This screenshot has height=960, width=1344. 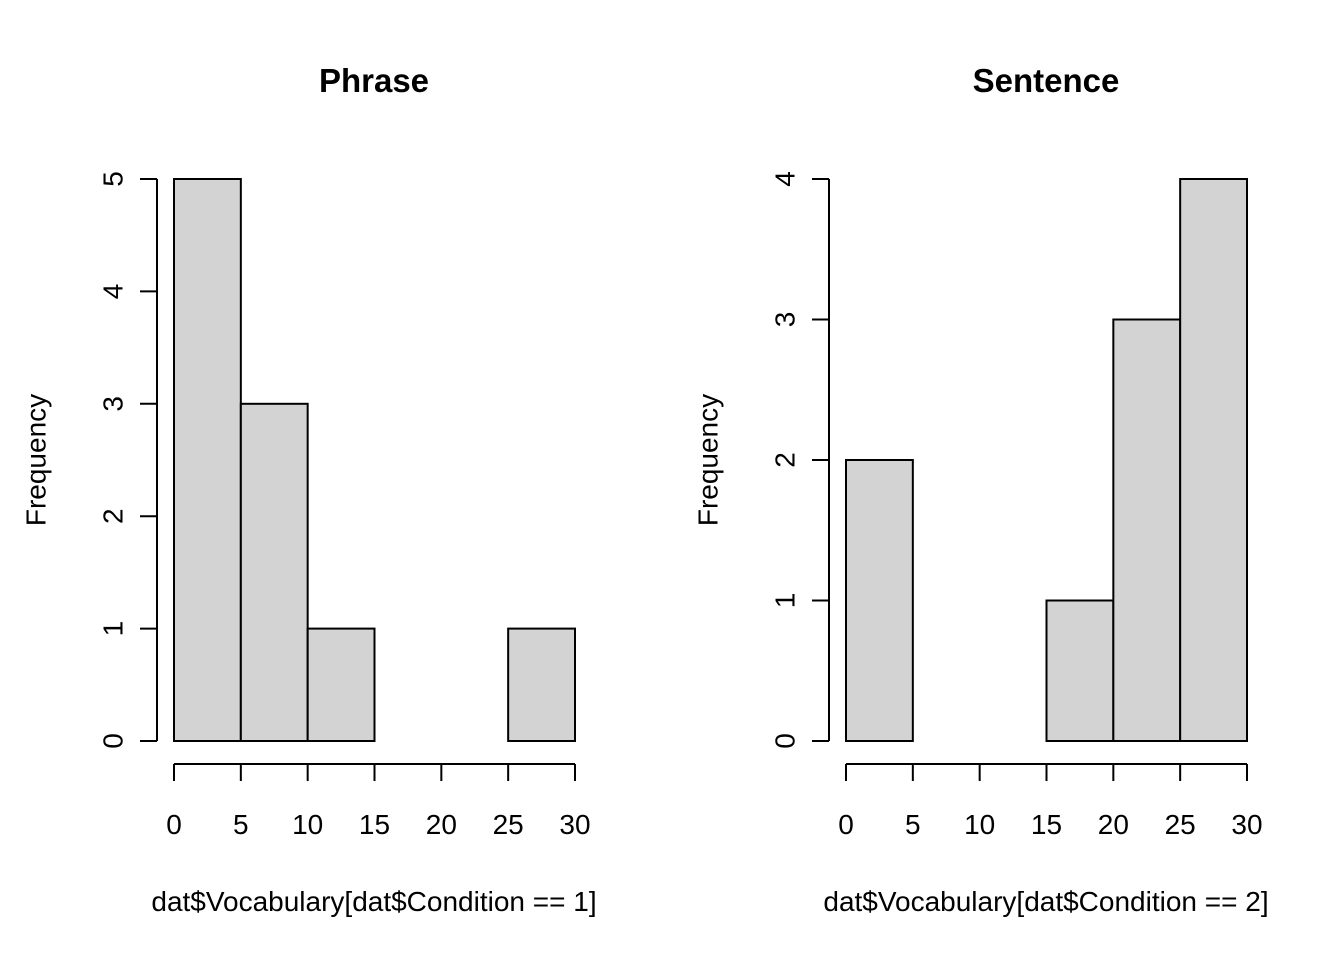 What do you see at coordinates (174, 824) in the screenshot?
I see `panel-1-x-tick-label: 0` at bounding box center [174, 824].